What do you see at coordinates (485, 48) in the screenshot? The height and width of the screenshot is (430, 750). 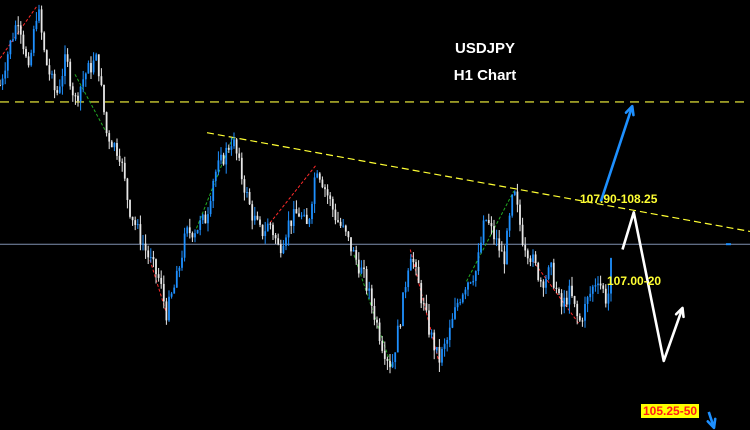 I see `chart-title: USDJPY` at bounding box center [485, 48].